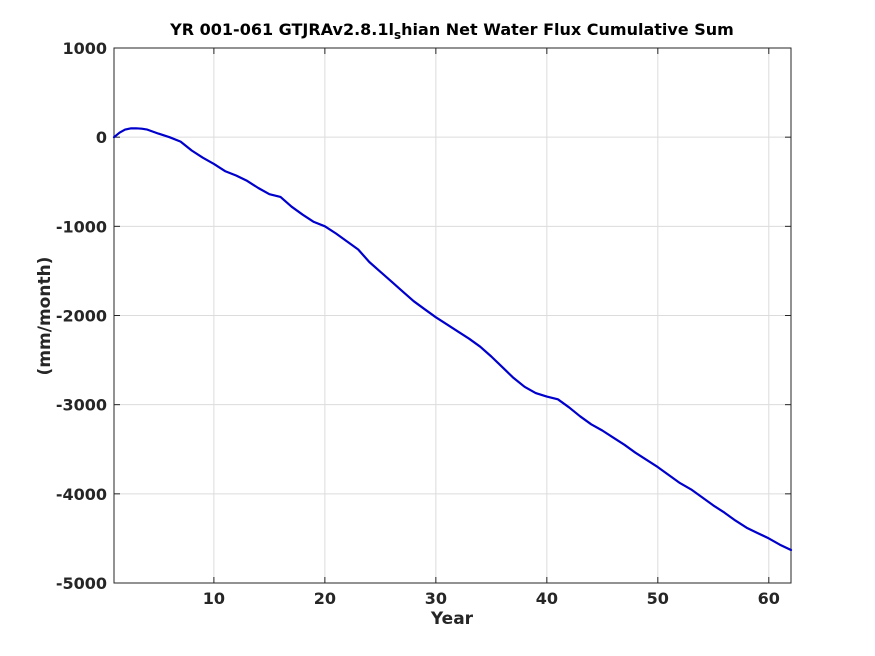  I want to click on y-tick-label: -4000, so click(81, 494).